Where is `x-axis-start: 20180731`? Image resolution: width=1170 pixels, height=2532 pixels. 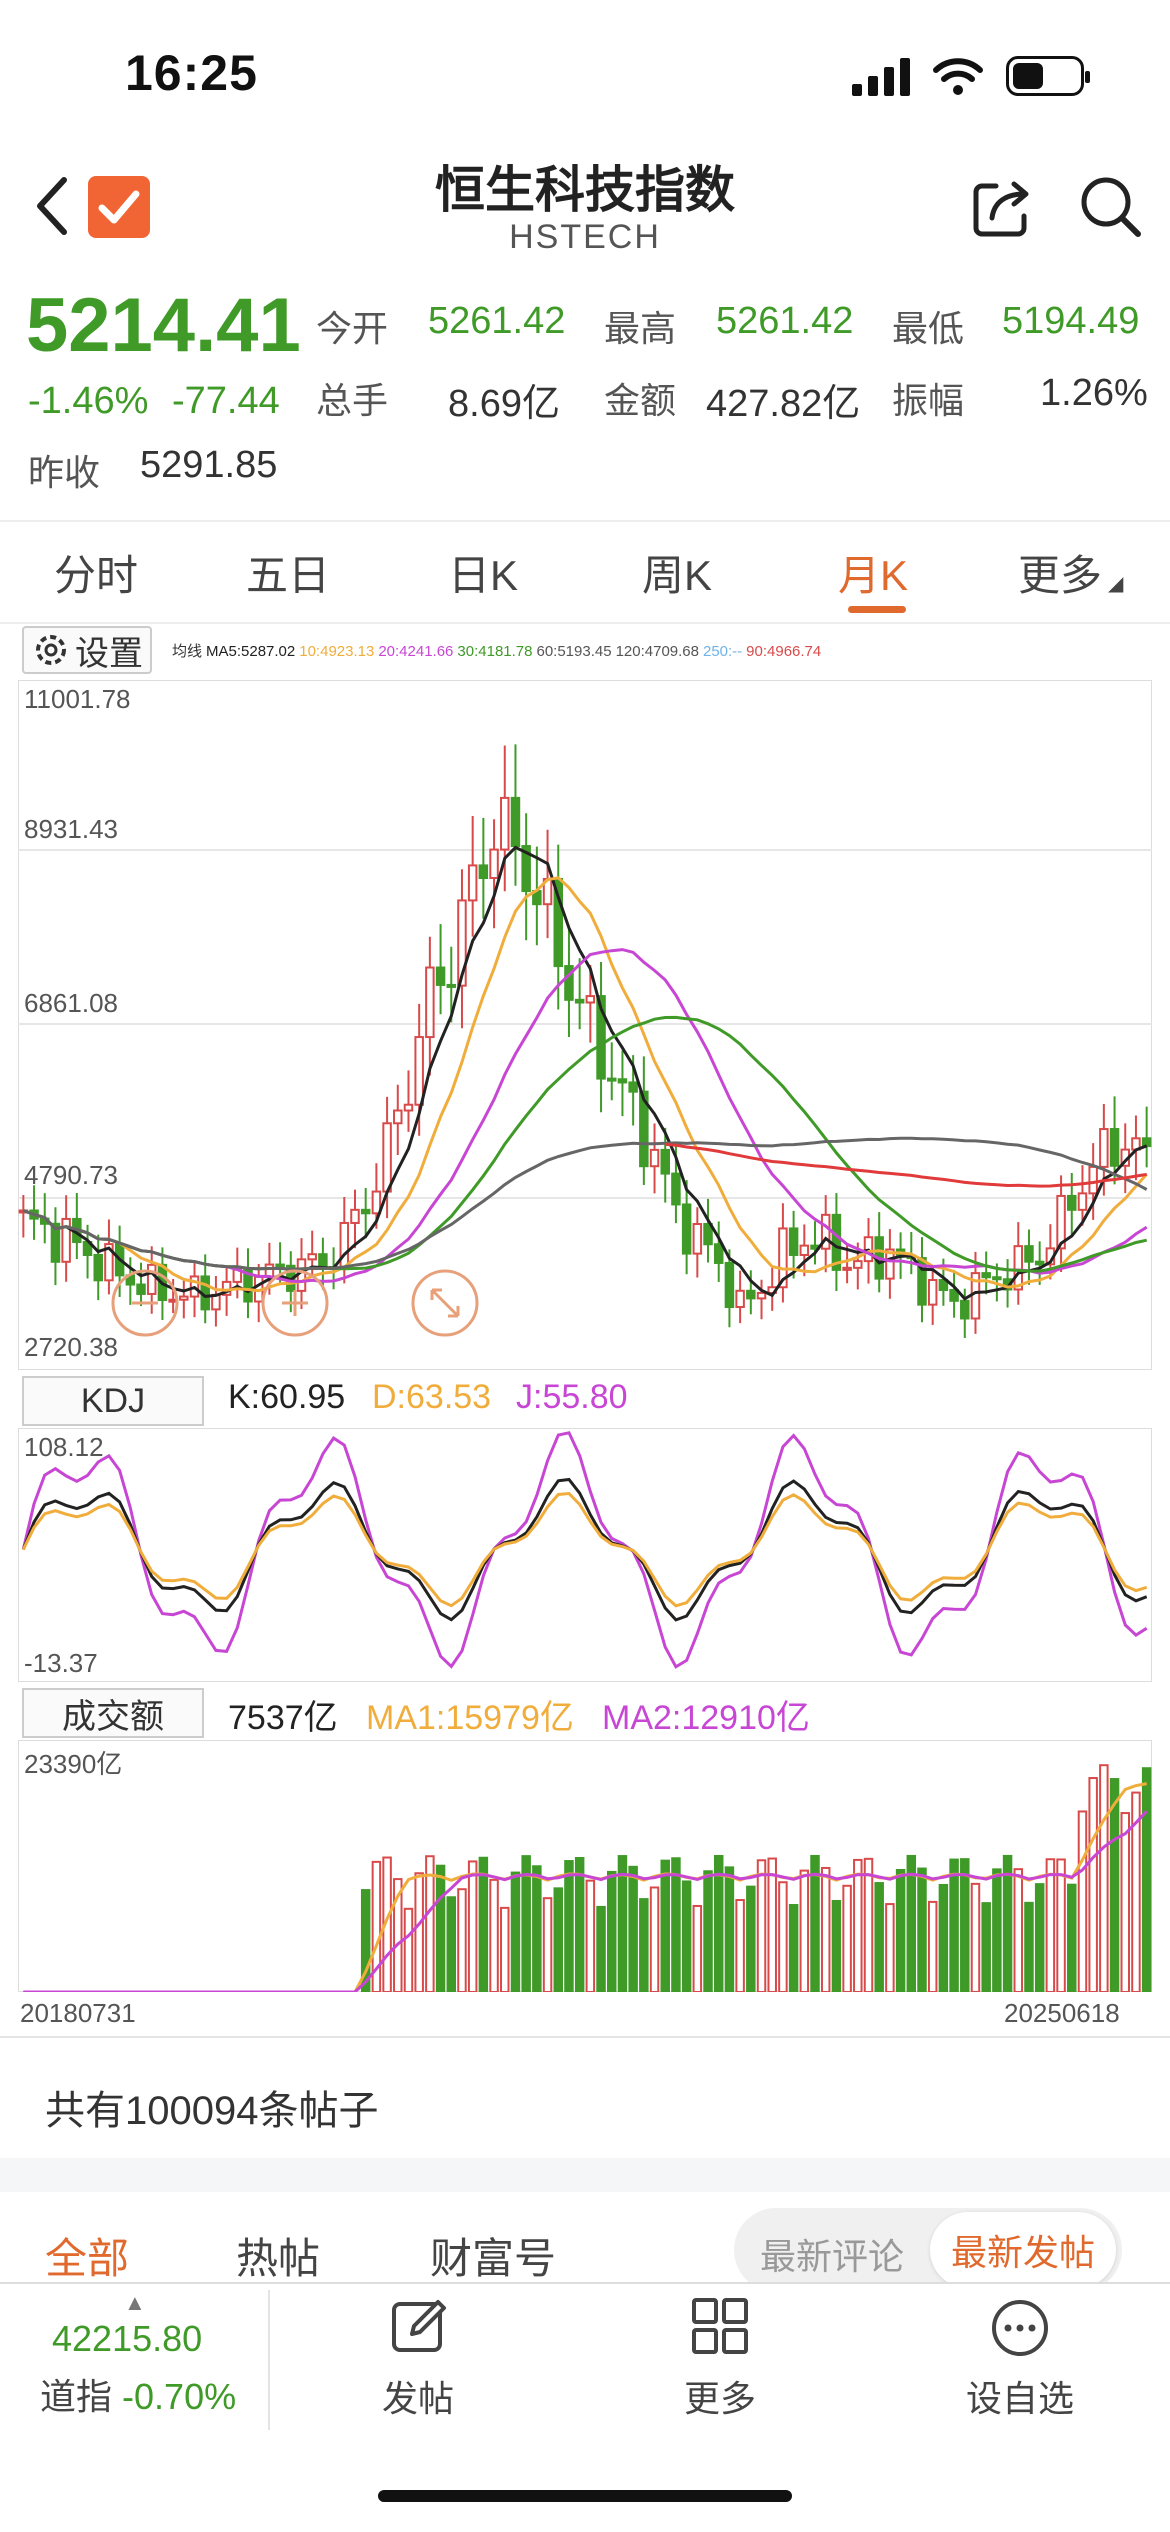
x-axis-start: 20180731 is located at coordinates (78, 2013).